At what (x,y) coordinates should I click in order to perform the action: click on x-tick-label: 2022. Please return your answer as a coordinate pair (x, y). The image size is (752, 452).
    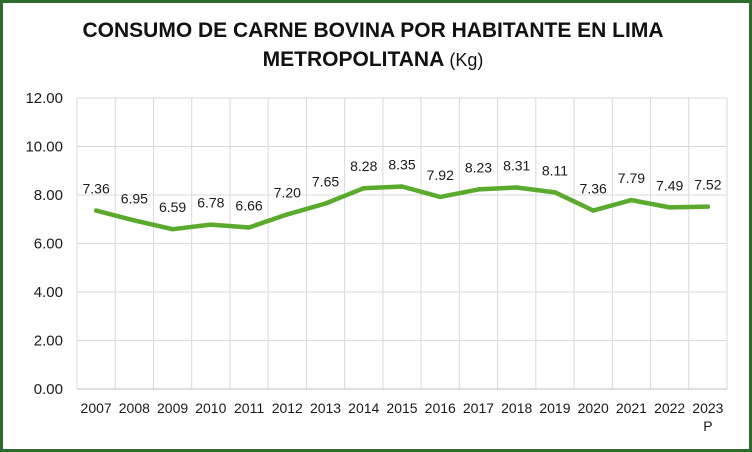
    Looking at the image, I should click on (669, 408).